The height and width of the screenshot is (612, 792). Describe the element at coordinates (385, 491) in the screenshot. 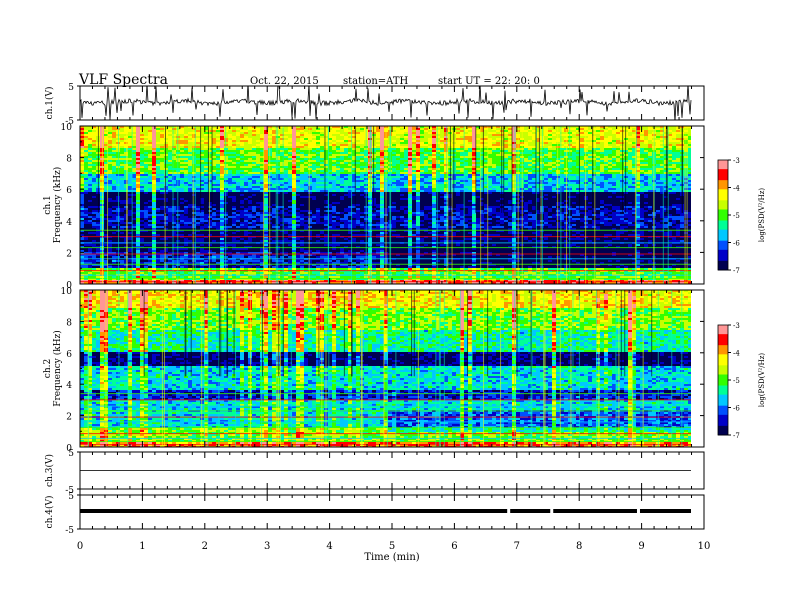

I see `ch3-ch4-waveforms` at that location.